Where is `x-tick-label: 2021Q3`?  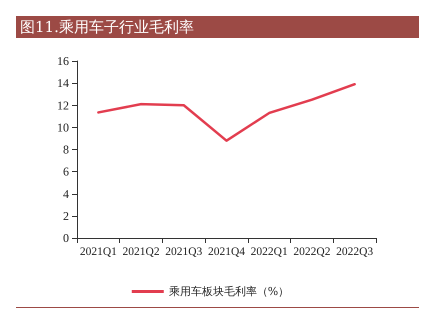 x-tick-label: 2021Q3 is located at coordinates (184, 252).